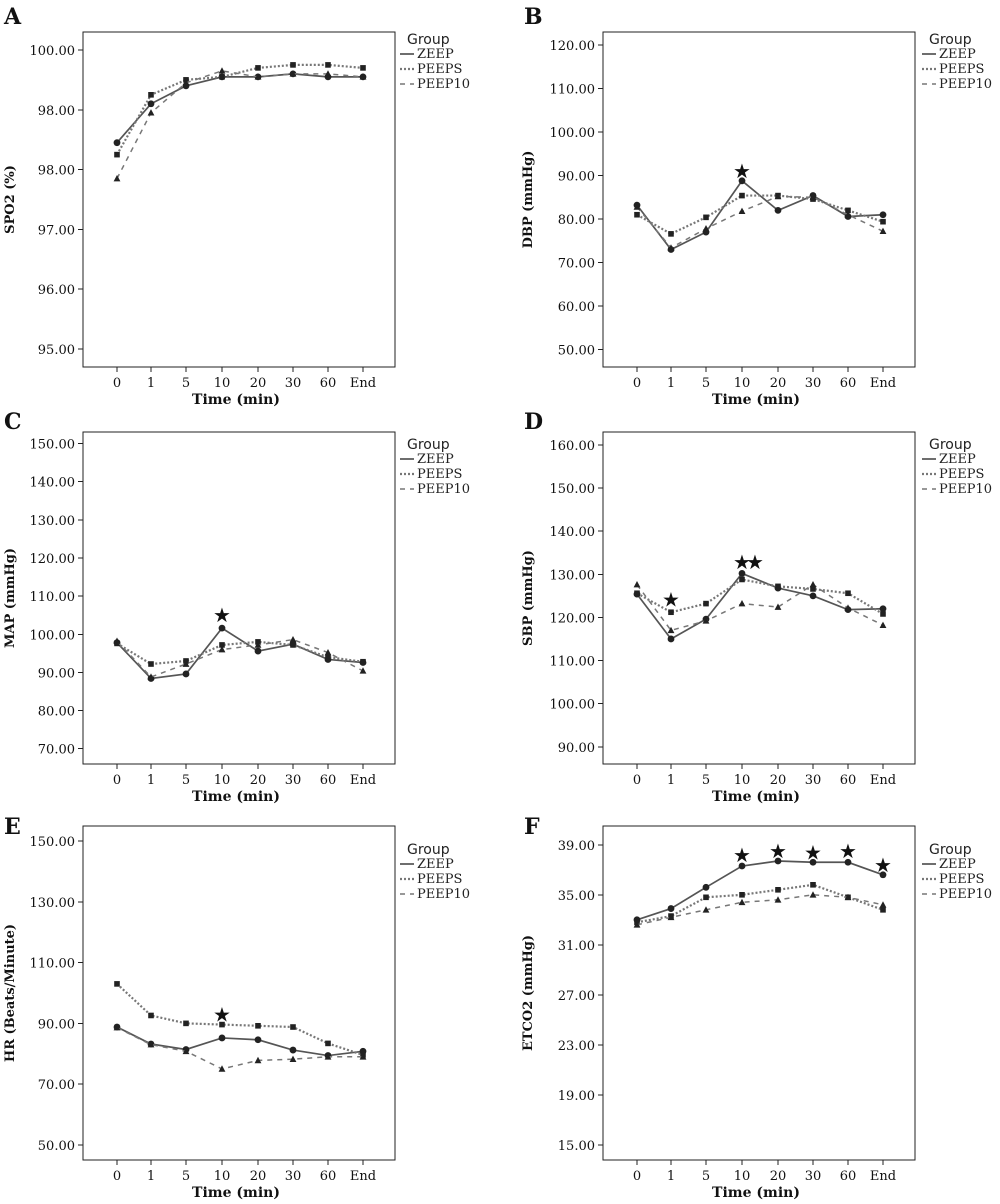 The image size is (1000, 1204). I want to click on y-tick-label: 150.00, so click(573, 489).